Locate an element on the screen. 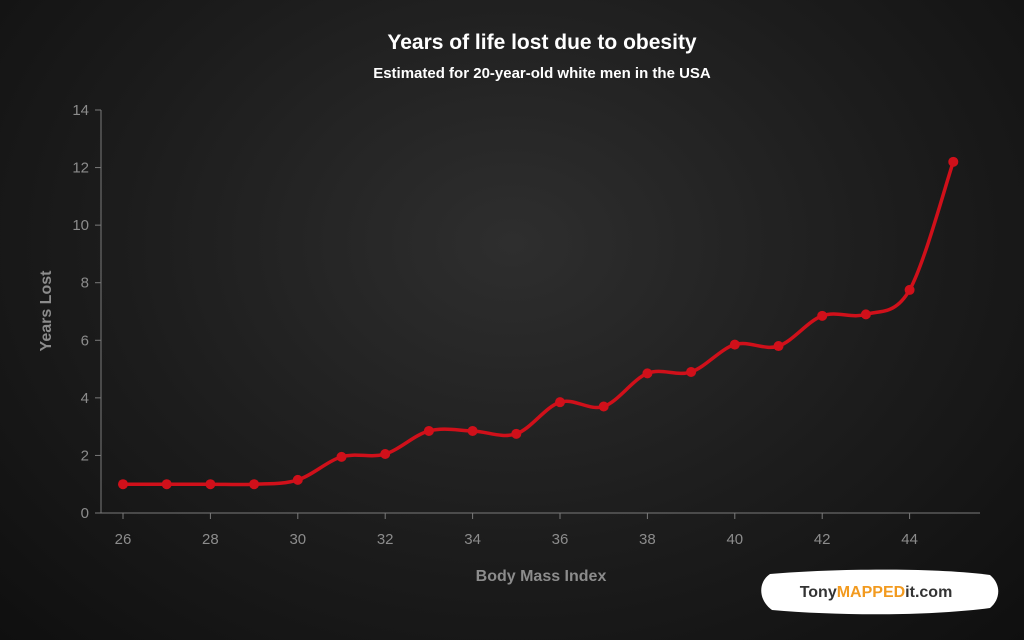  x-tick-label: 34 is located at coordinates (472, 539).